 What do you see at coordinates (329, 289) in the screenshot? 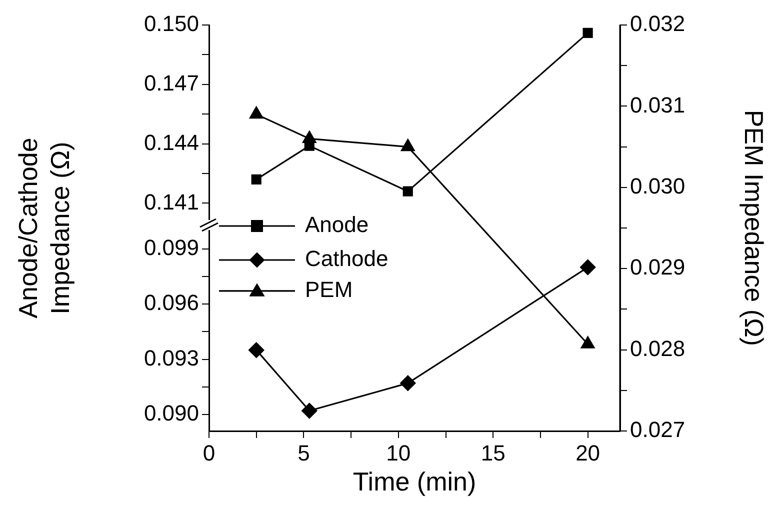
I see `legend-label: PEM` at bounding box center [329, 289].